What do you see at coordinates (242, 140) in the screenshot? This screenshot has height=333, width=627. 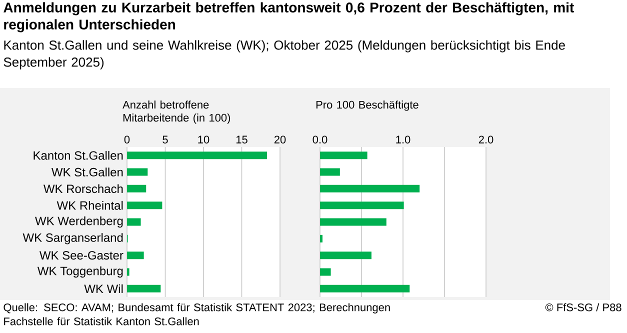 I see `x-tick-label: 15` at bounding box center [242, 140].